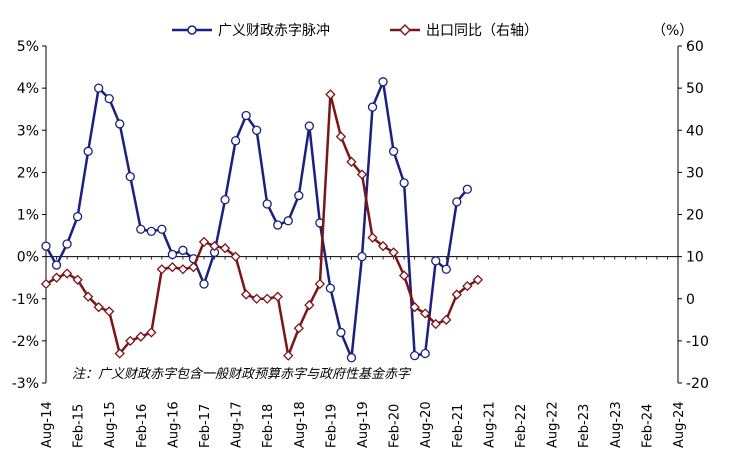 The height and width of the screenshot is (462, 738). I want to click on x-tick-label: Feb-23, so click(584, 426).